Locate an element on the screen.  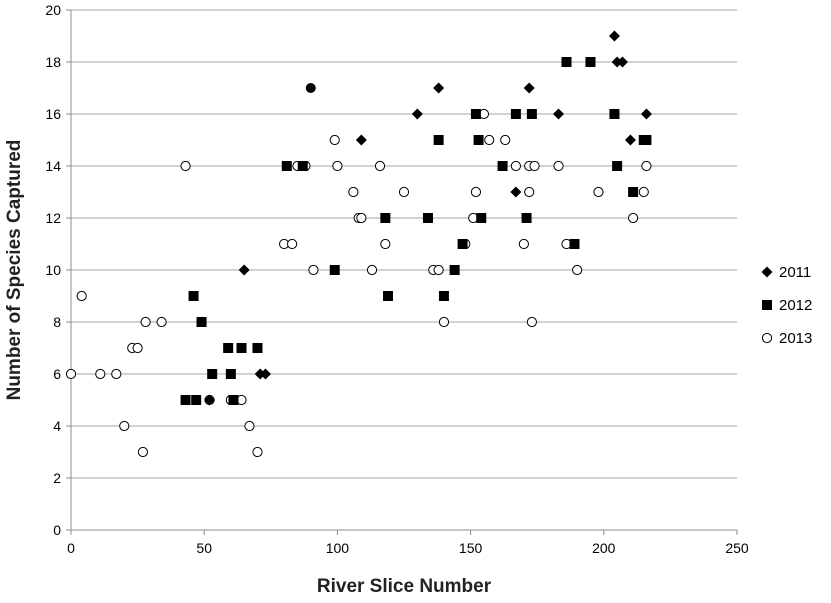
legend-item: 2013 is located at coordinates (786, 338).